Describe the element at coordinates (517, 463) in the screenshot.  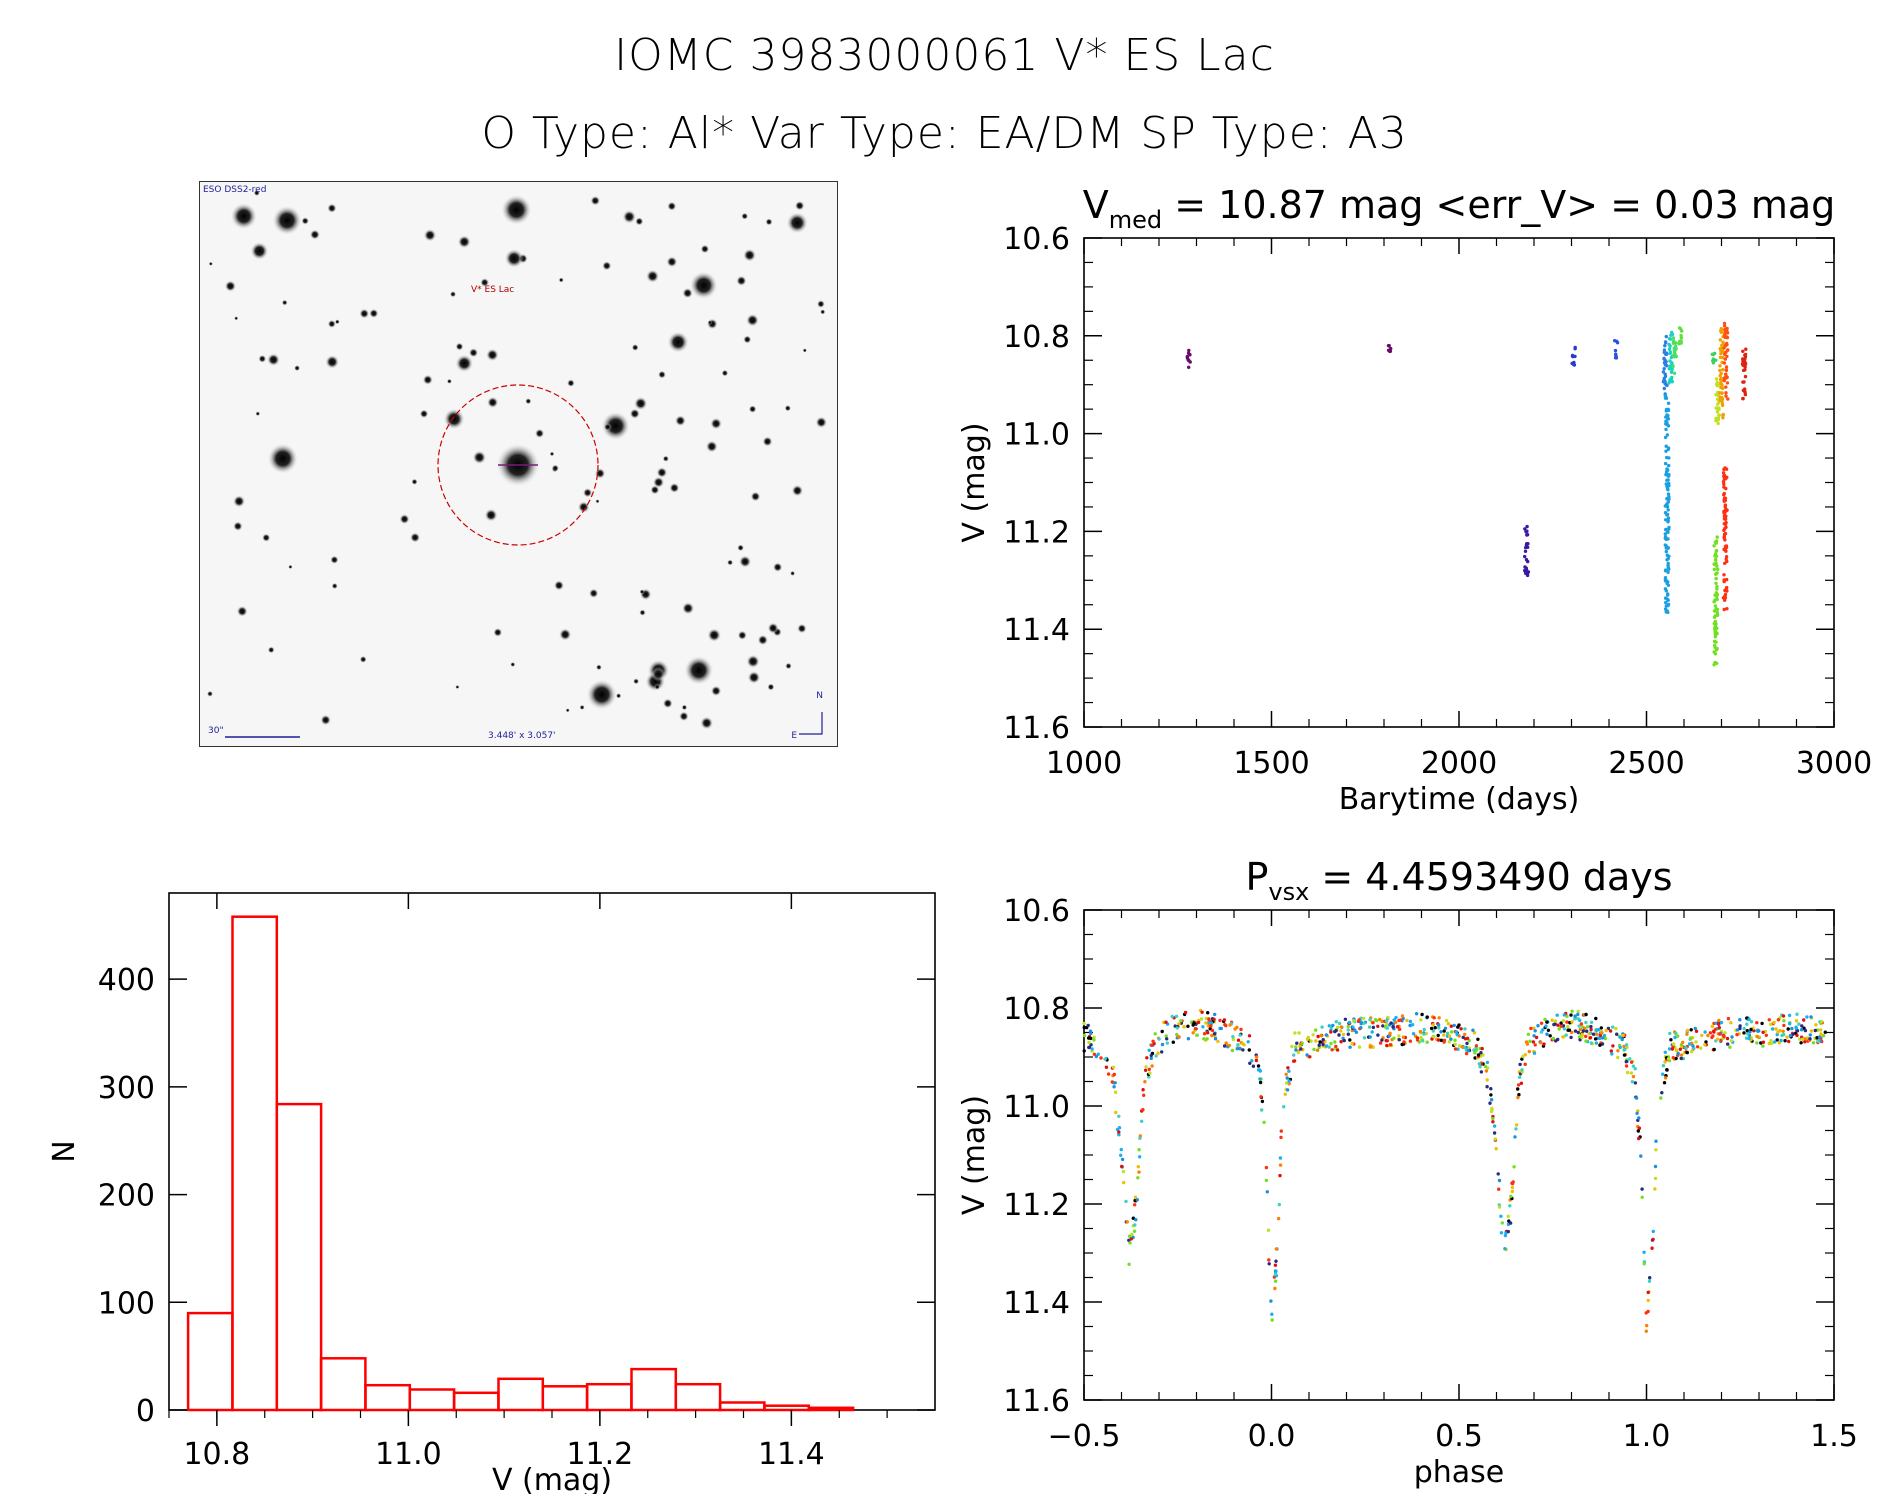
I see `finder-star-field` at that location.